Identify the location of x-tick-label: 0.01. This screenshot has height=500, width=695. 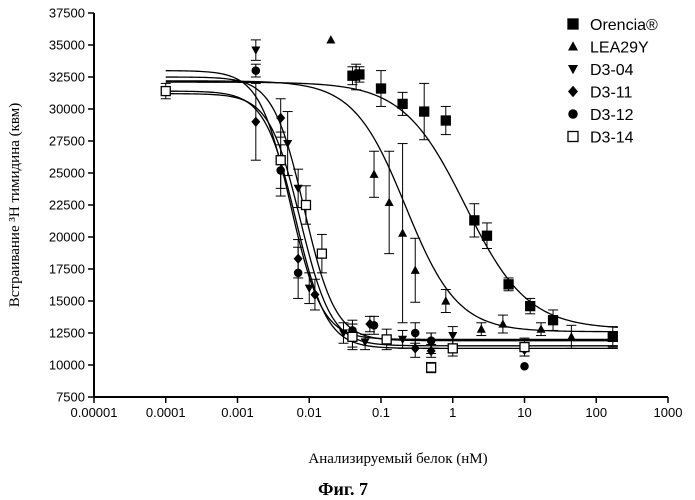
(309, 412).